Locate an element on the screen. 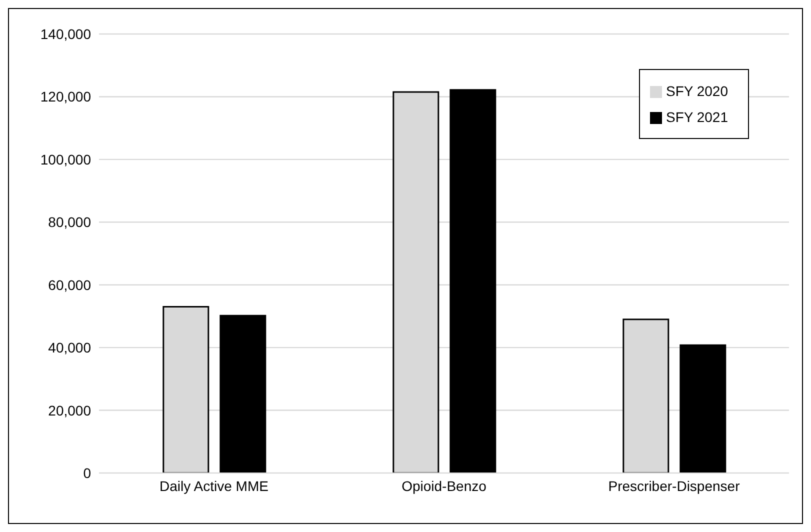 This screenshot has height=532, width=811. legend-label: SFY 2020 is located at coordinates (697, 91).